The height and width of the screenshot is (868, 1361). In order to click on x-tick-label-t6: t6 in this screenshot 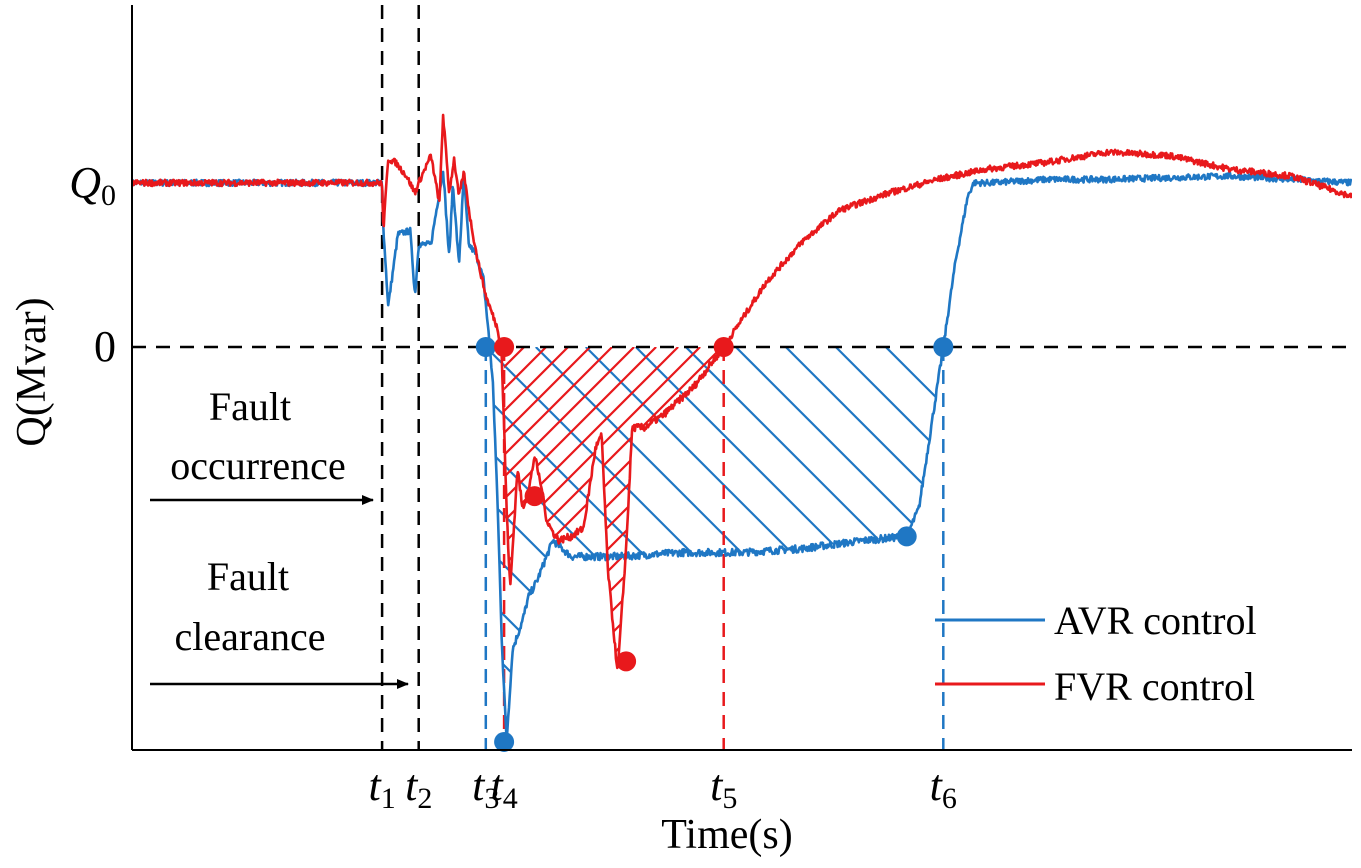, I will do `click(943, 788)`.